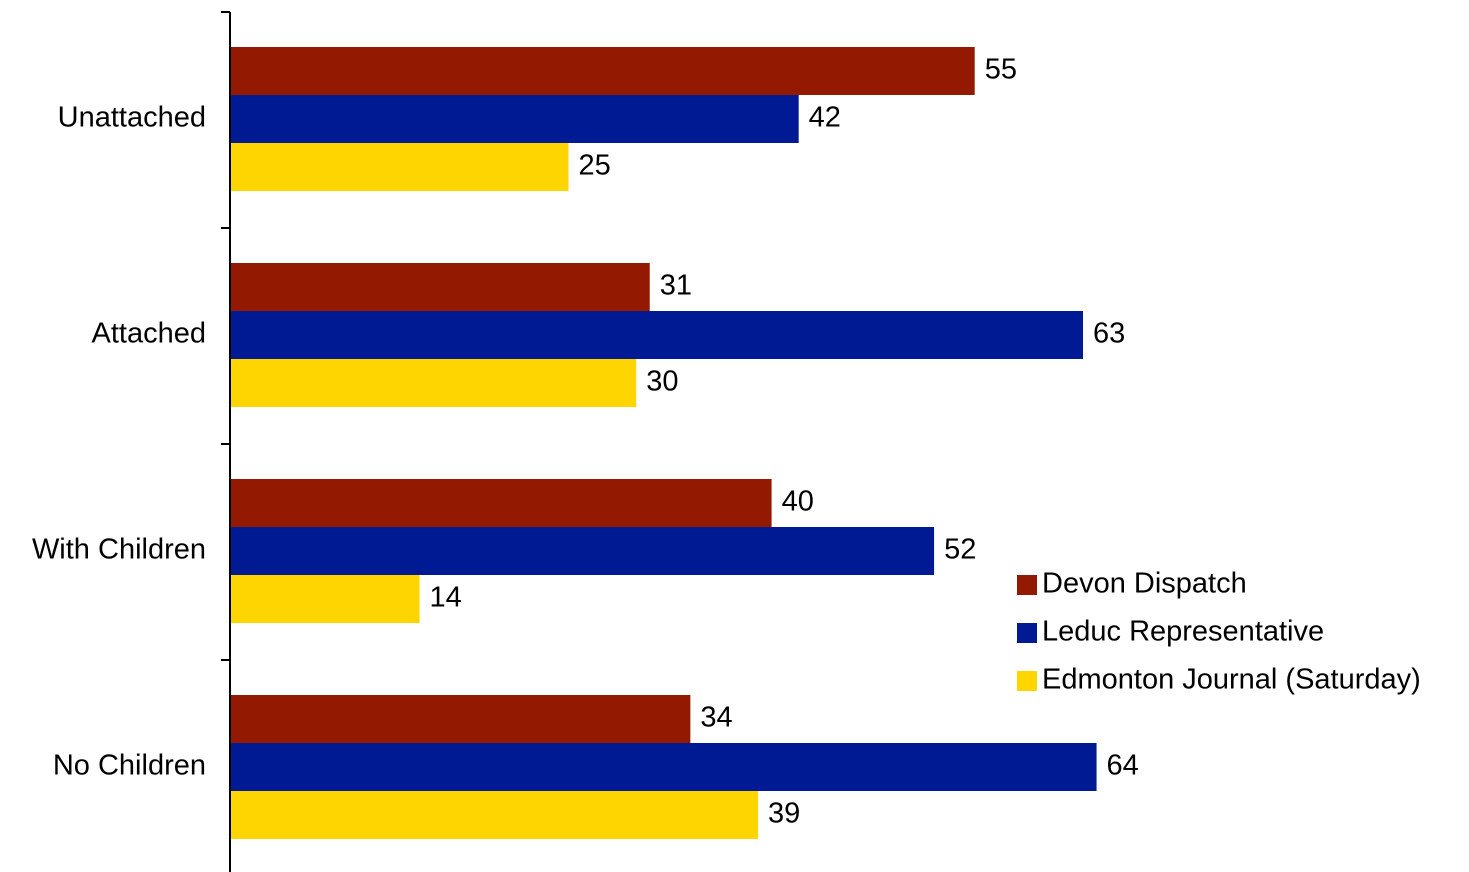 The width and height of the screenshot is (1469, 872). I want to click on value-label-unattached-edmonton-journal-saturday: 25, so click(595, 166).